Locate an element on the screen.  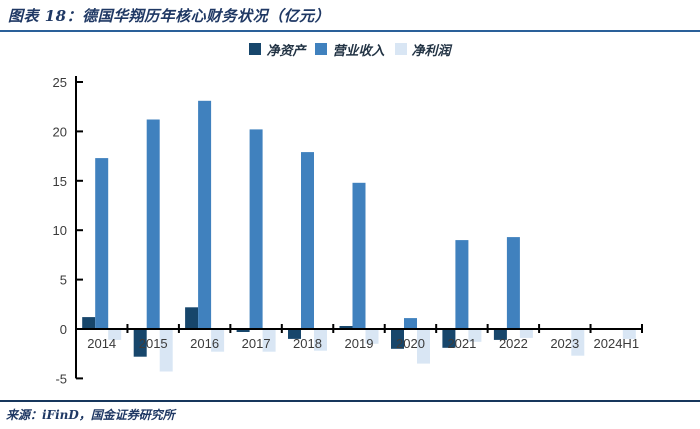
x-tick-label: 2014 is located at coordinates (101, 343).